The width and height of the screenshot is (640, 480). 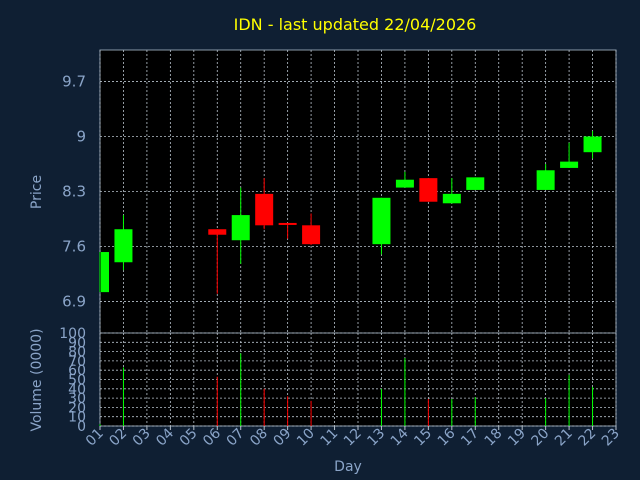 I want to click on price-y-ticks: 6.9 7.6 8.3 9 9.7, so click(x=74, y=191).